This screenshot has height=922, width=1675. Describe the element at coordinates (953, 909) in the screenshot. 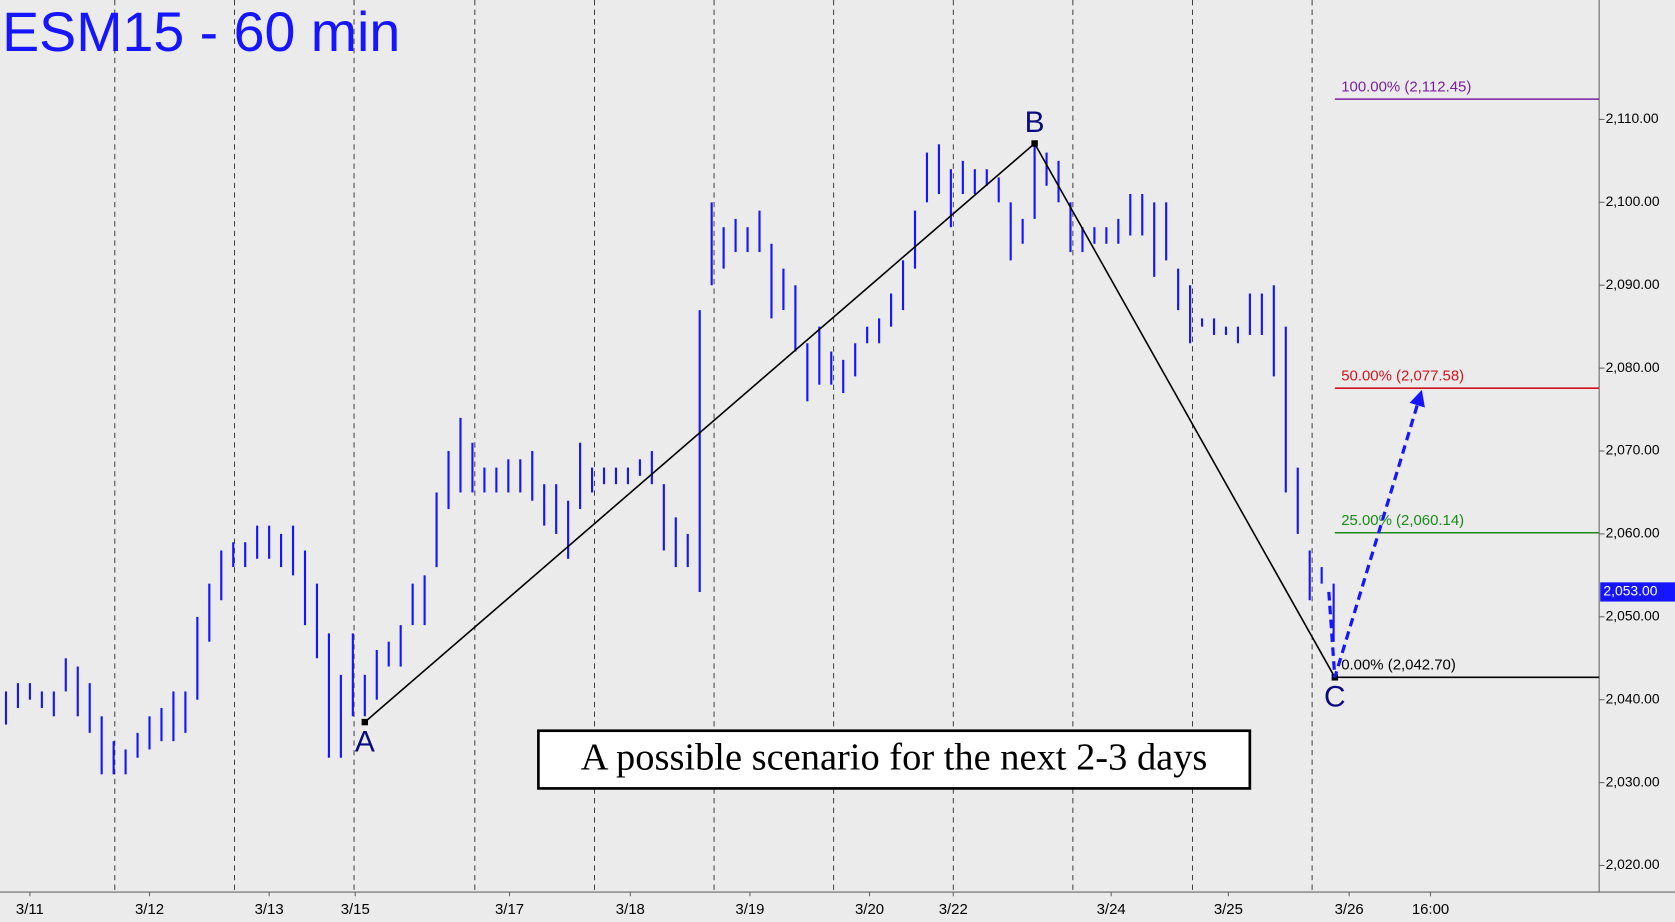

I see `x-tick-label: 3/22` at that location.